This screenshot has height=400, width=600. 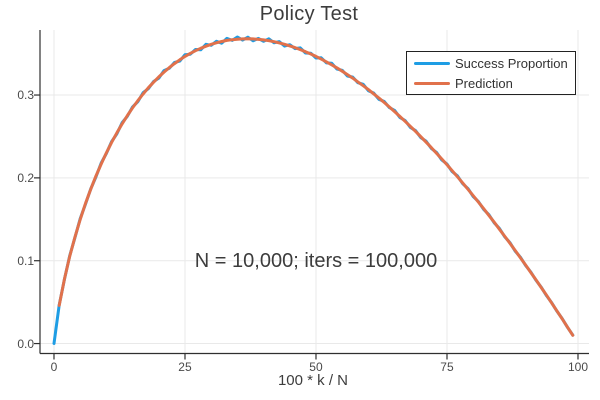 I want to click on y-tick-label: 0.0, so click(x=25, y=343).